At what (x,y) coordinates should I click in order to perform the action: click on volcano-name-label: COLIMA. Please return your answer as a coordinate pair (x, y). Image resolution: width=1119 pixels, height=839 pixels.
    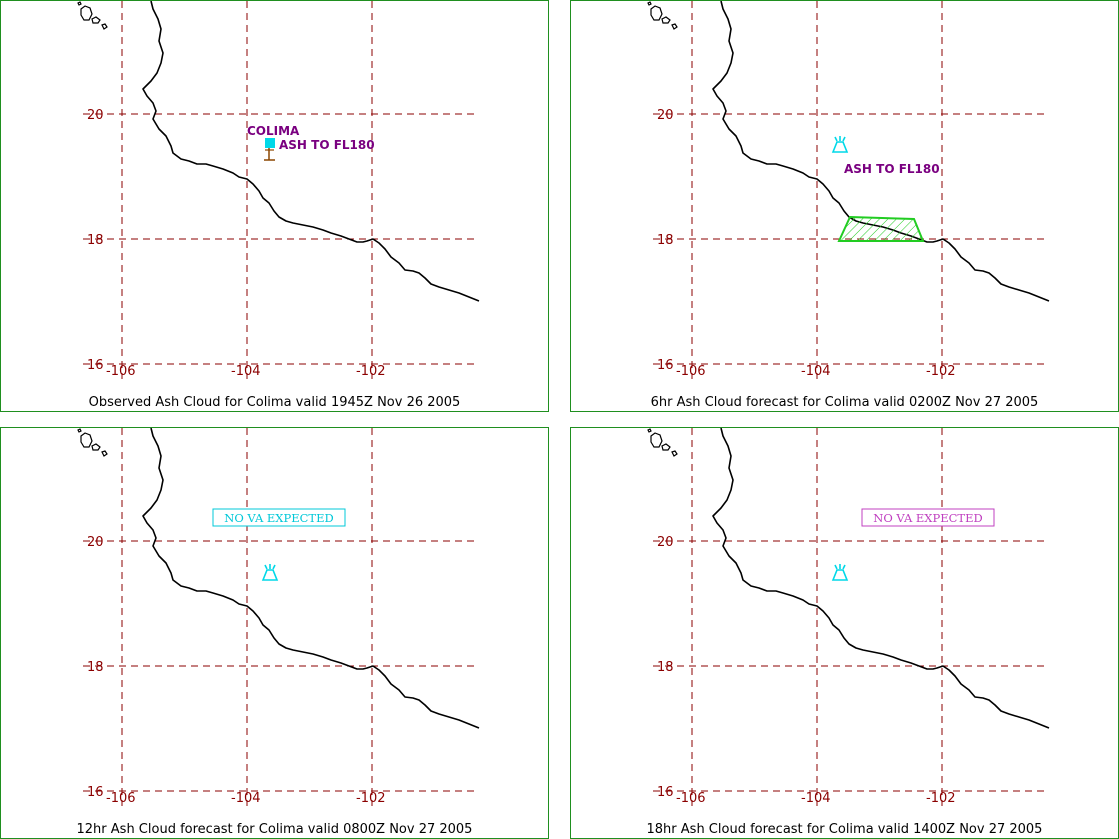
    Looking at the image, I should click on (273, 131).